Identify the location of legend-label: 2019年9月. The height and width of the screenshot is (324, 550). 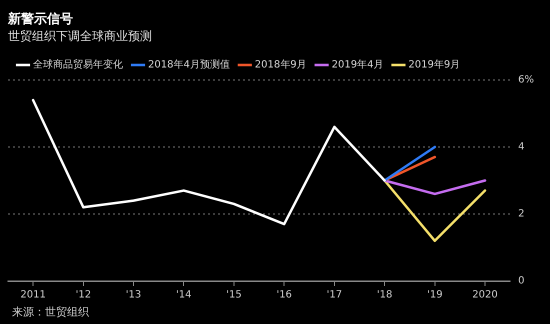
(434, 64).